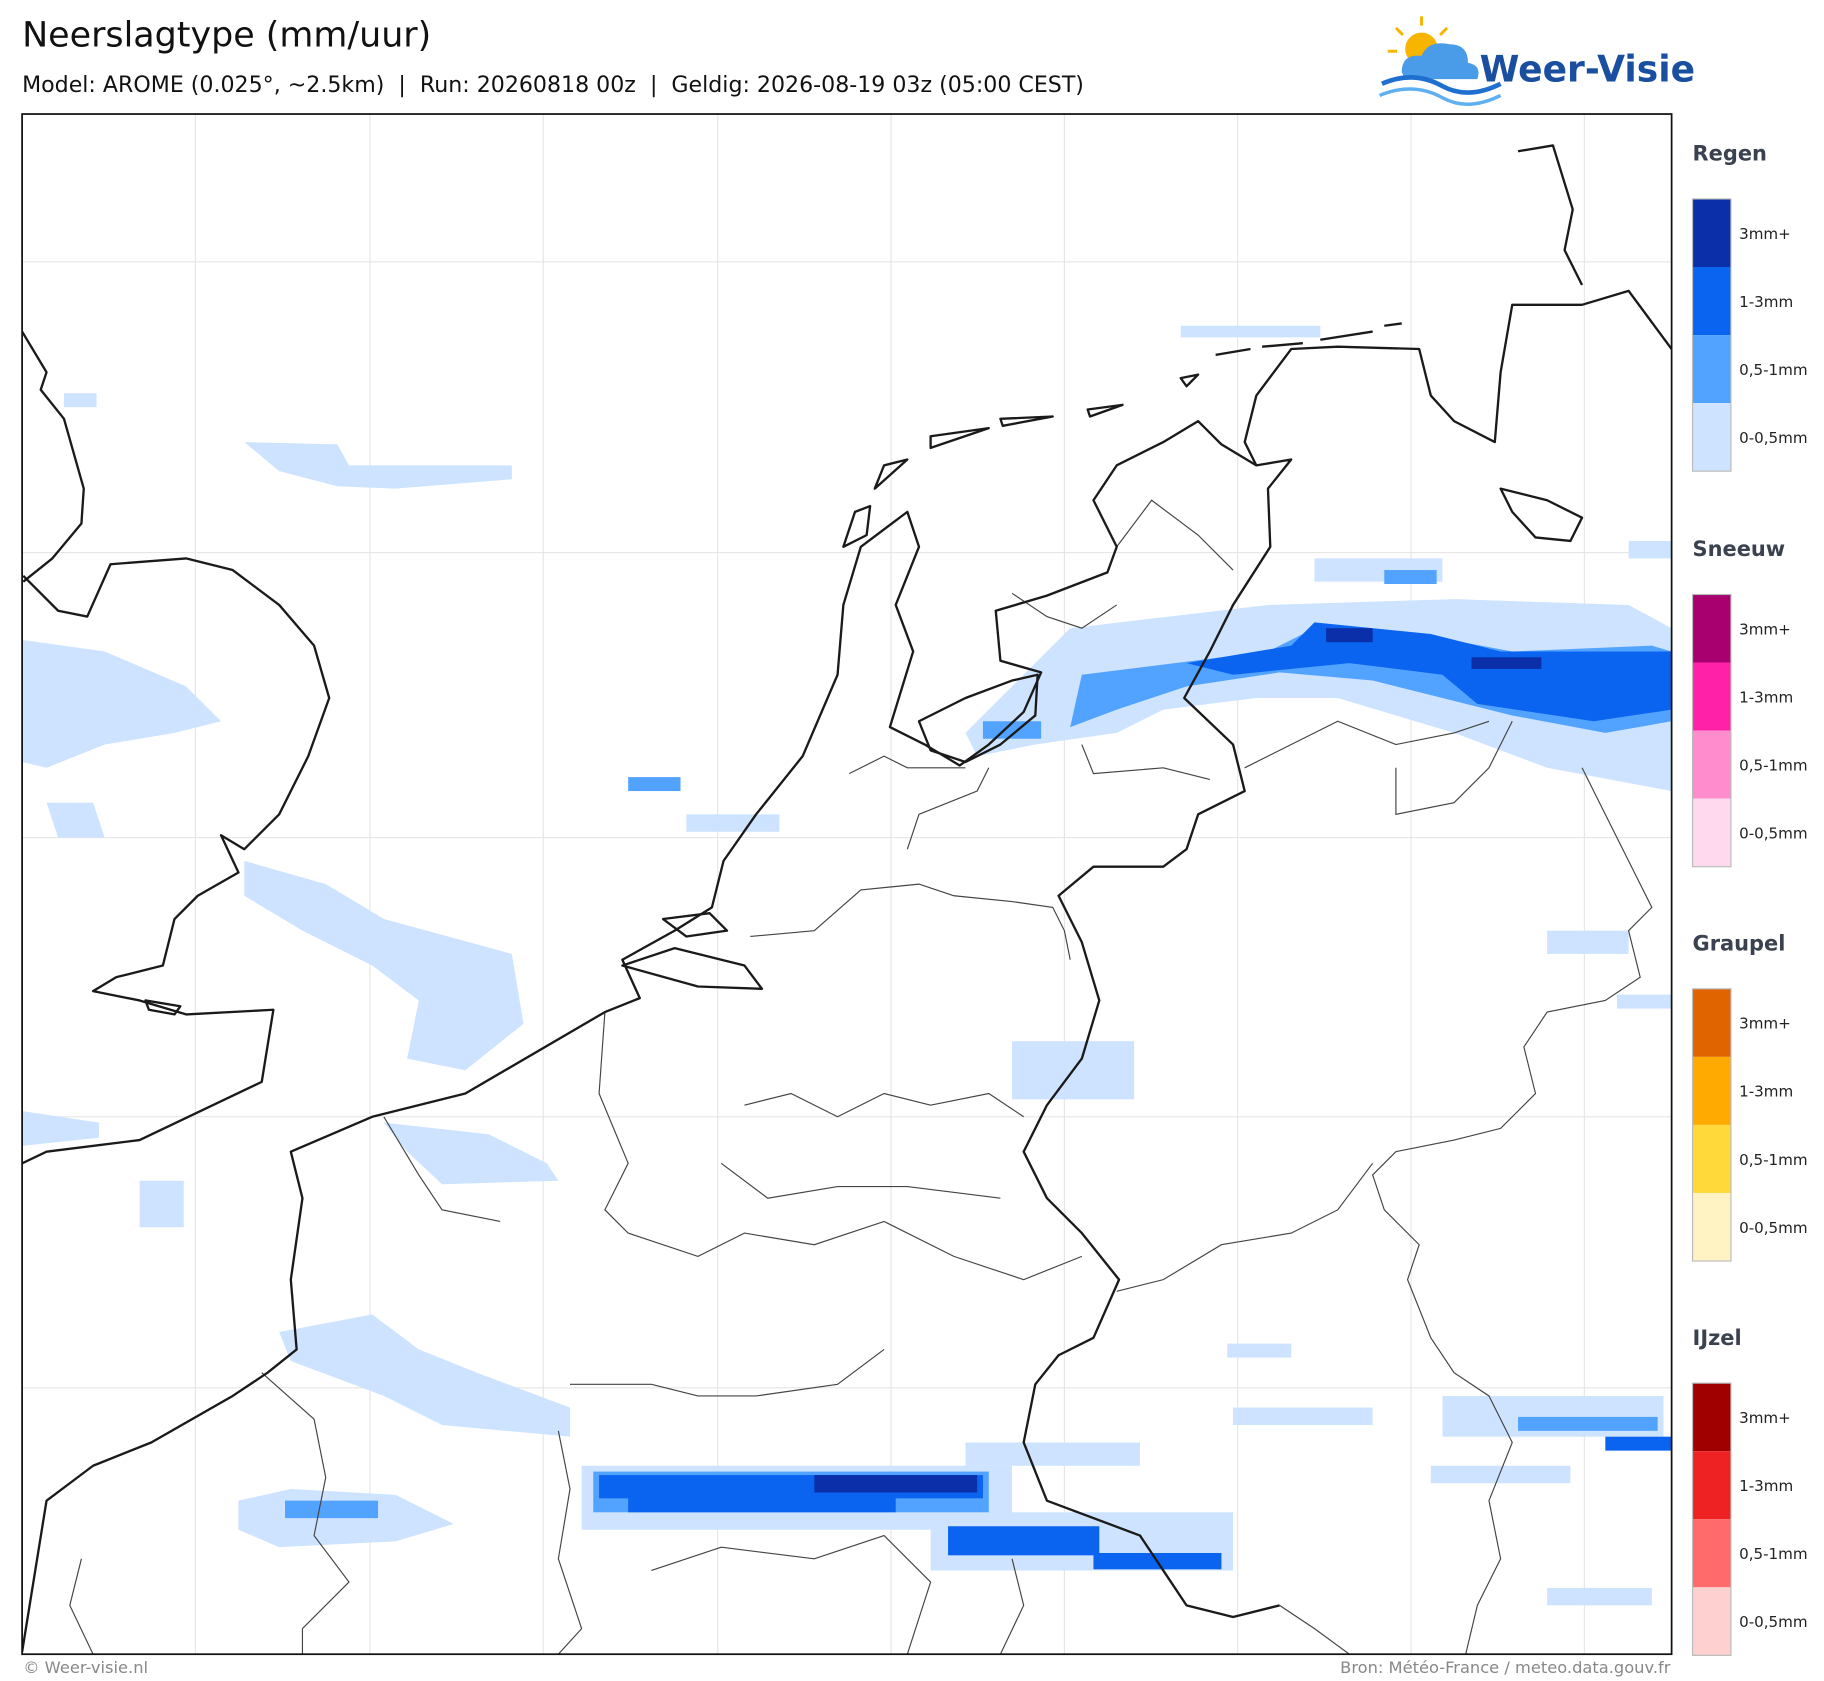  I want to click on legend-title: Graupel, so click(1739, 943).